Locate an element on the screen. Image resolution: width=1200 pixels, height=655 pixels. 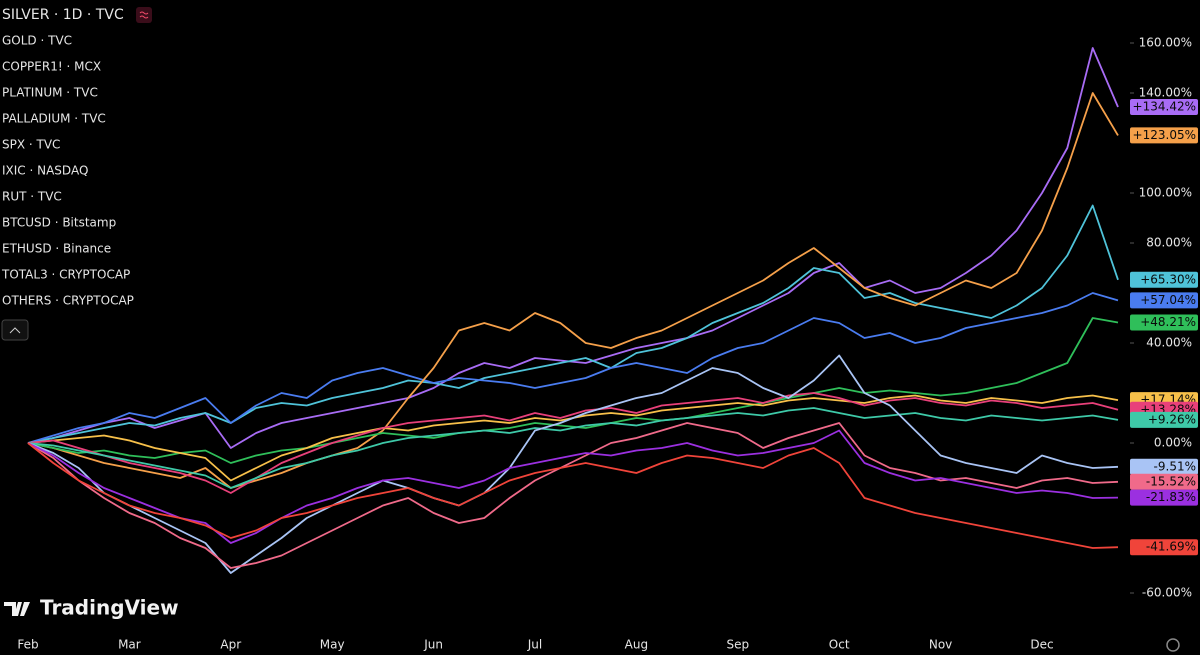
legend-entry: BTCUSD · Bitstamp is located at coordinates (59, 223).